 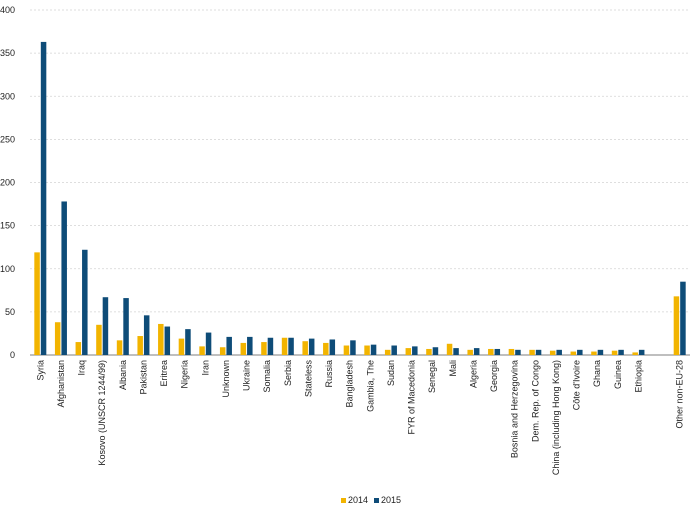 What do you see at coordinates (164, 373) in the screenshot?
I see `x-tick-label: Eritrea` at bounding box center [164, 373].